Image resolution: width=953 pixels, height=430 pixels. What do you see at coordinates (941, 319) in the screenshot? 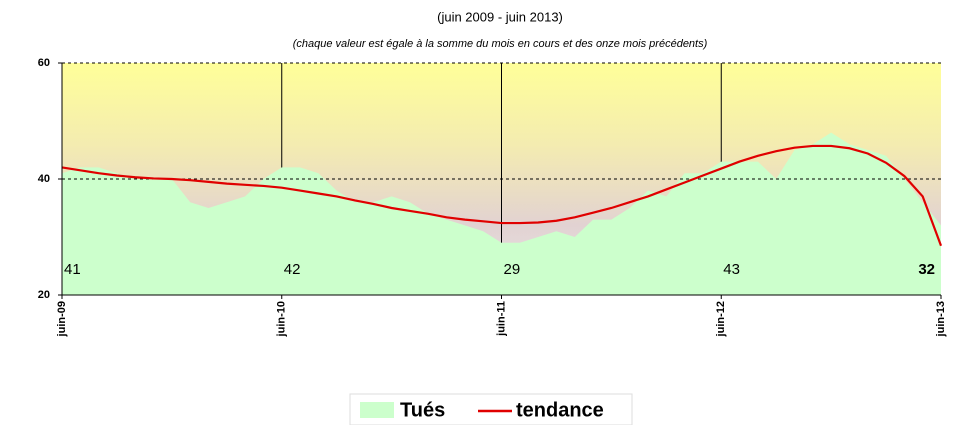
I see `x-tick-label: juin-13` at bounding box center [941, 319].